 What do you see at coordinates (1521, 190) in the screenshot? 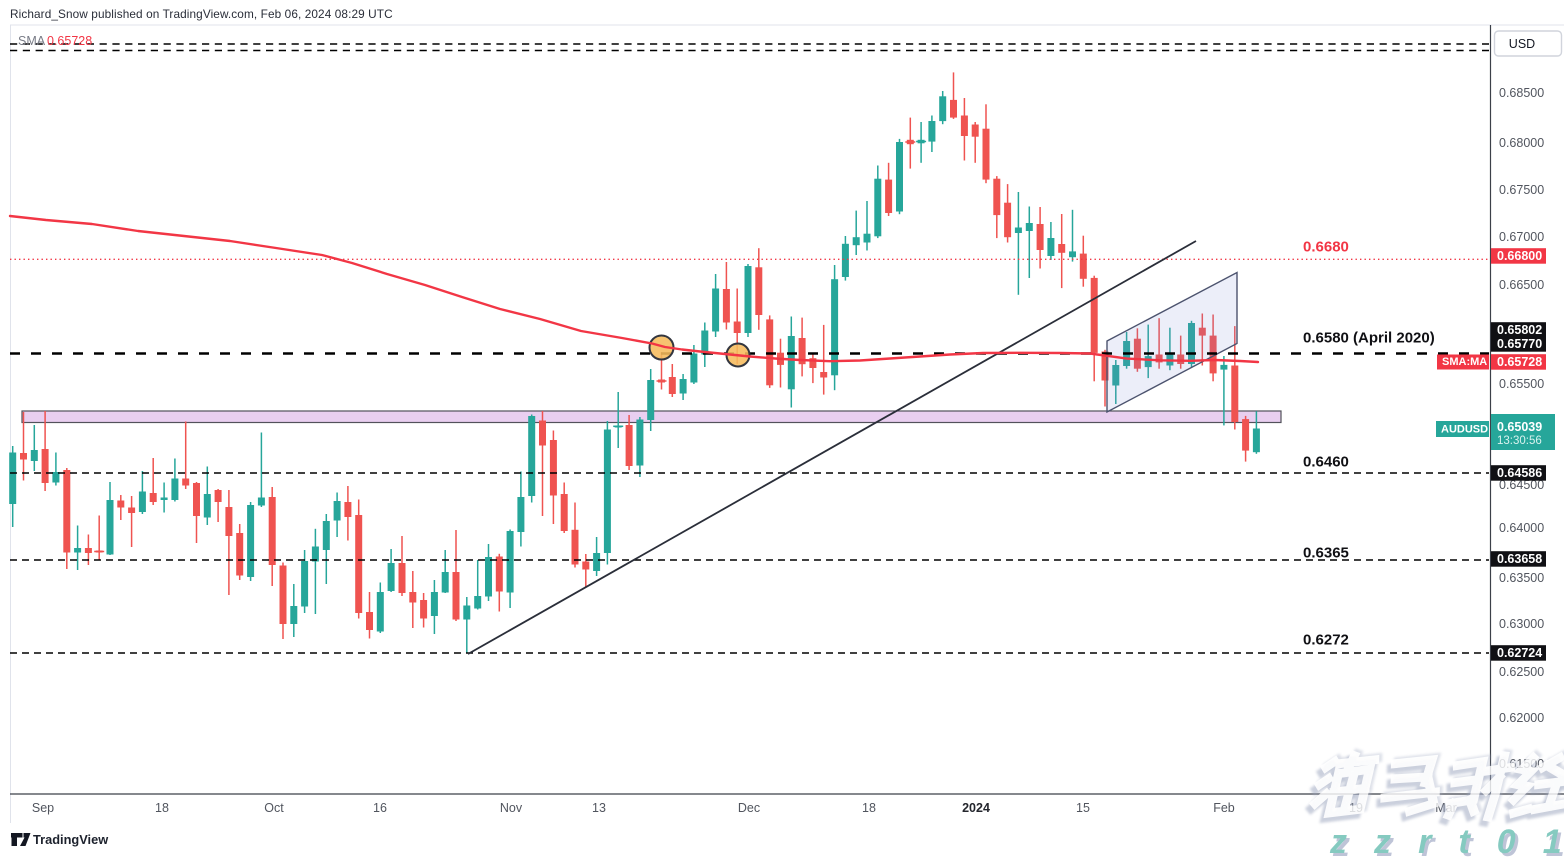
I see `svg-text: 0.67500` at bounding box center [1521, 190].